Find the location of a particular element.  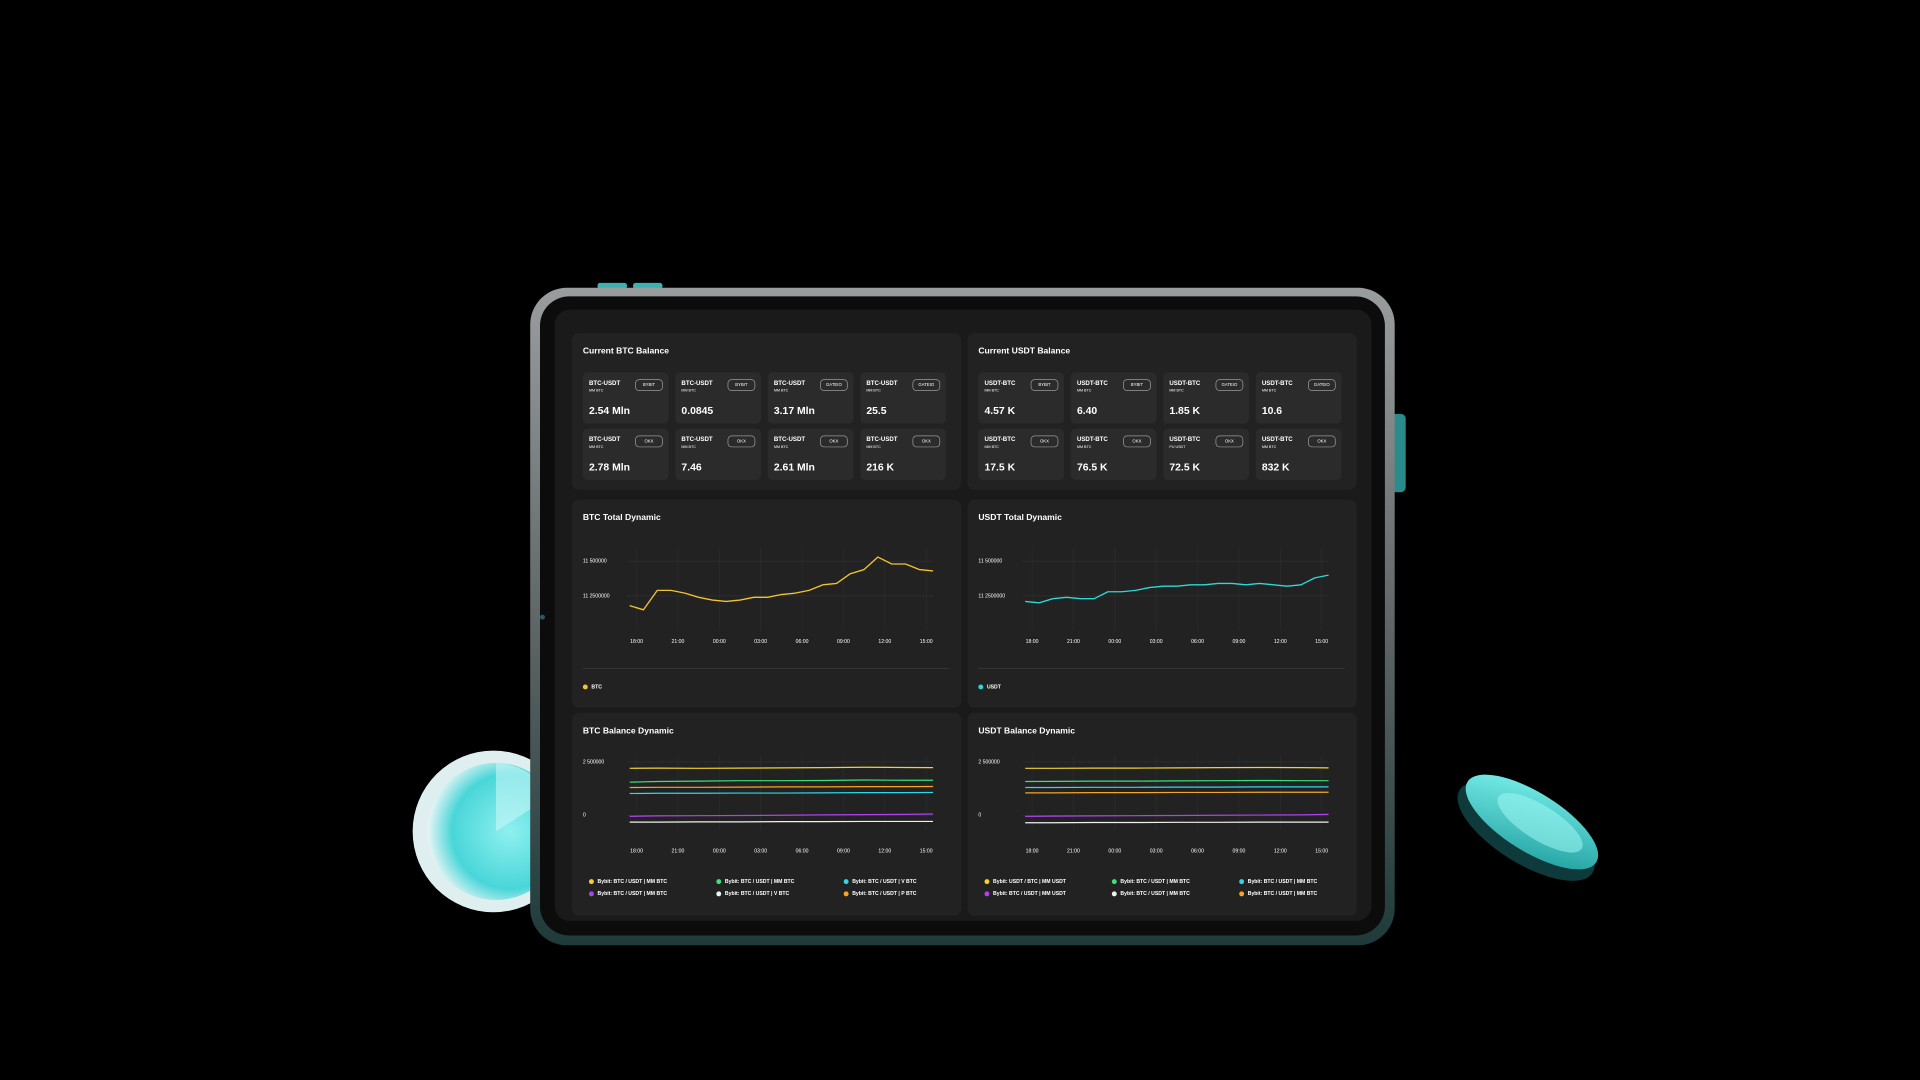

chart-title: BTC Total Dynamic is located at coordinates (622, 517).